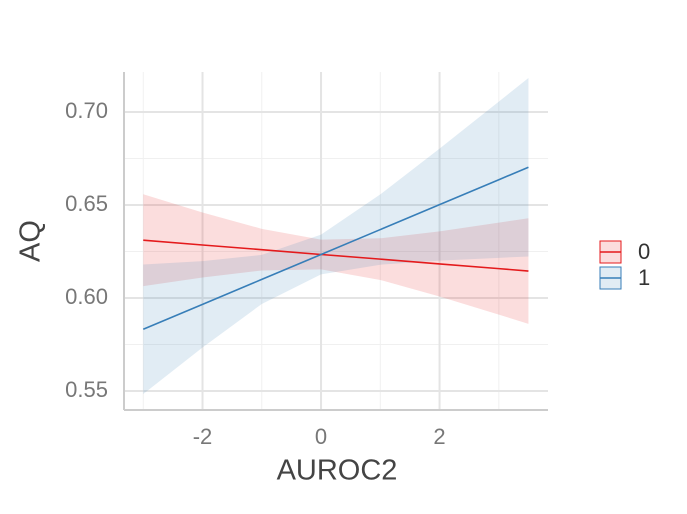 This screenshot has width=687, height=514. I want to click on x-axis-title: AUROC2, so click(337, 471).